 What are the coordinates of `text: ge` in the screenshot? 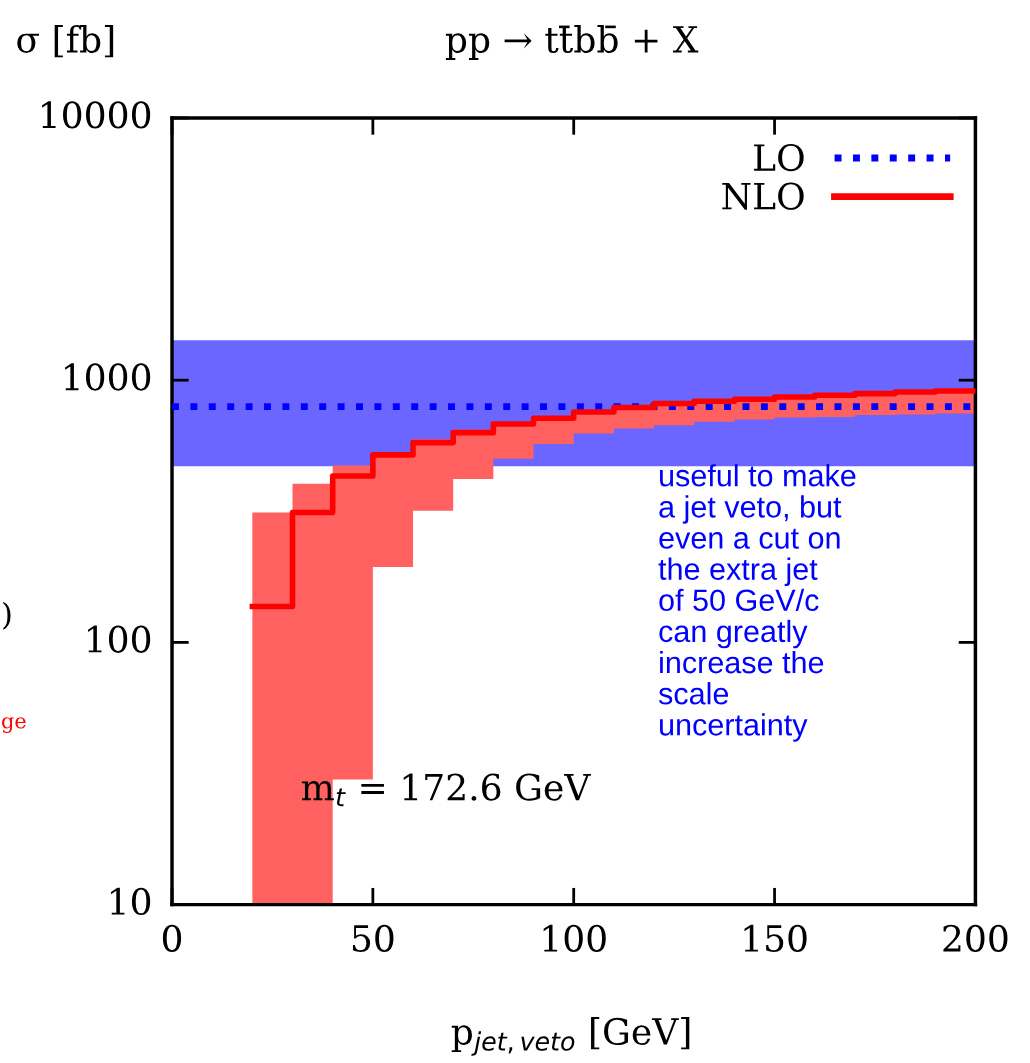 It's located at (14, 725).